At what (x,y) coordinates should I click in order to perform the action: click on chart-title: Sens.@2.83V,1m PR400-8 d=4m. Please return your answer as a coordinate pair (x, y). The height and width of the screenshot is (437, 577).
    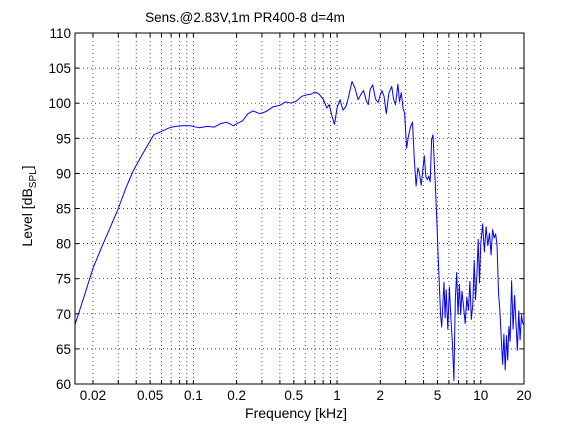
    Looking at the image, I should click on (245, 17).